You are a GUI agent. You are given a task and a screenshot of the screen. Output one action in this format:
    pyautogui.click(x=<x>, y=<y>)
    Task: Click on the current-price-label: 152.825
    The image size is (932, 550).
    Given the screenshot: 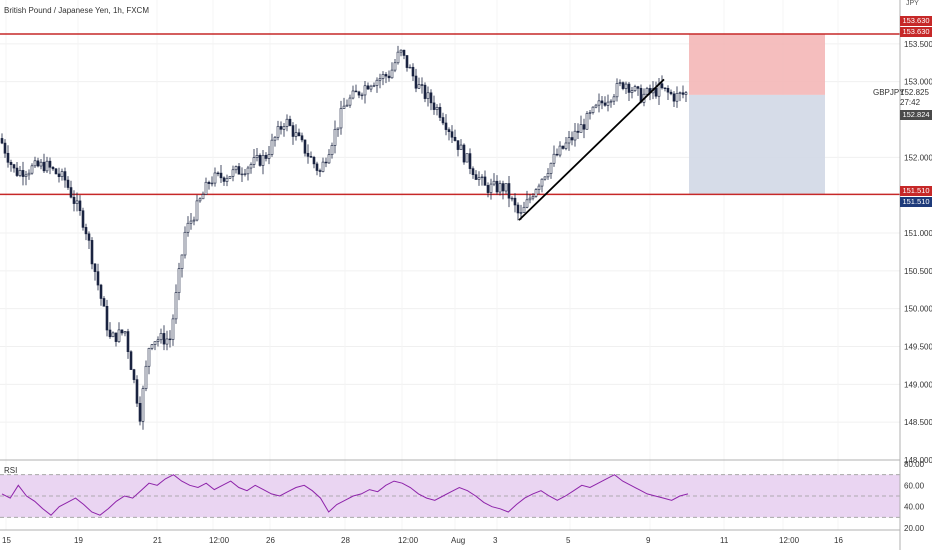 What is the action you would take?
    pyautogui.click(x=914, y=92)
    